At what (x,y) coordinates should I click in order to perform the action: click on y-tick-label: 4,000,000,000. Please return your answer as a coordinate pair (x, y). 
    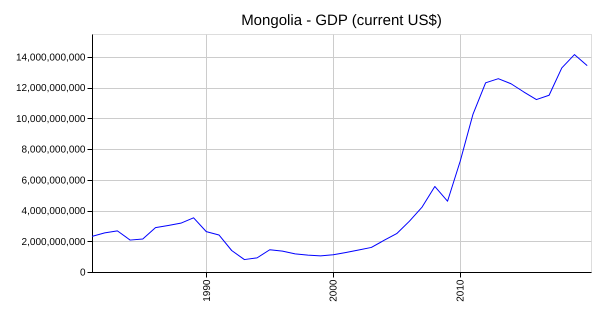
    Looking at the image, I should click on (54, 212).